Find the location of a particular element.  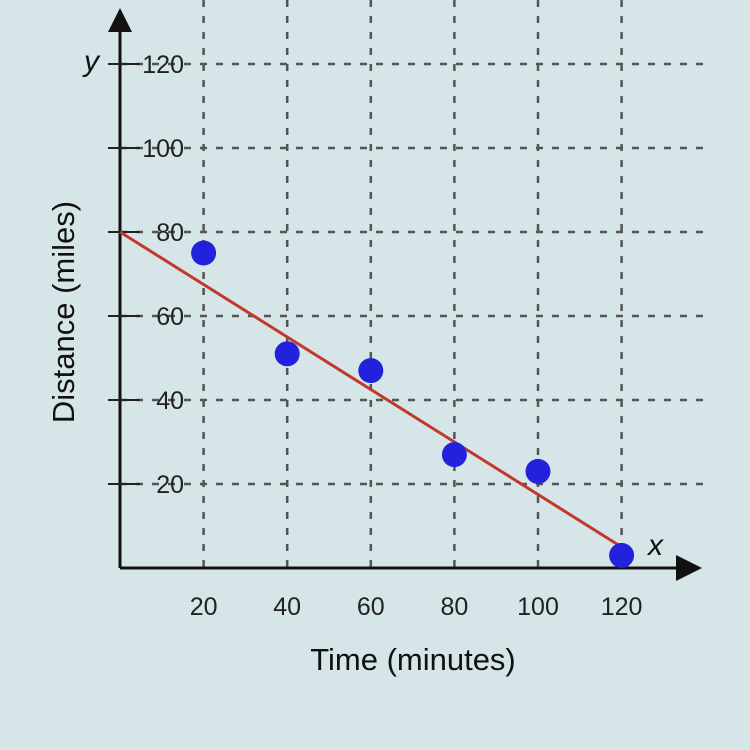

y-tick-label: 40 is located at coordinates (170, 401).